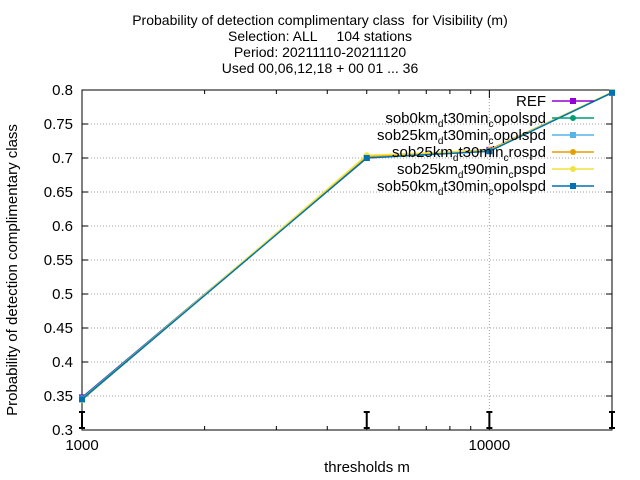 The height and width of the screenshot is (480, 640). I want to click on y-tick-label: 0.7, so click(62, 158).